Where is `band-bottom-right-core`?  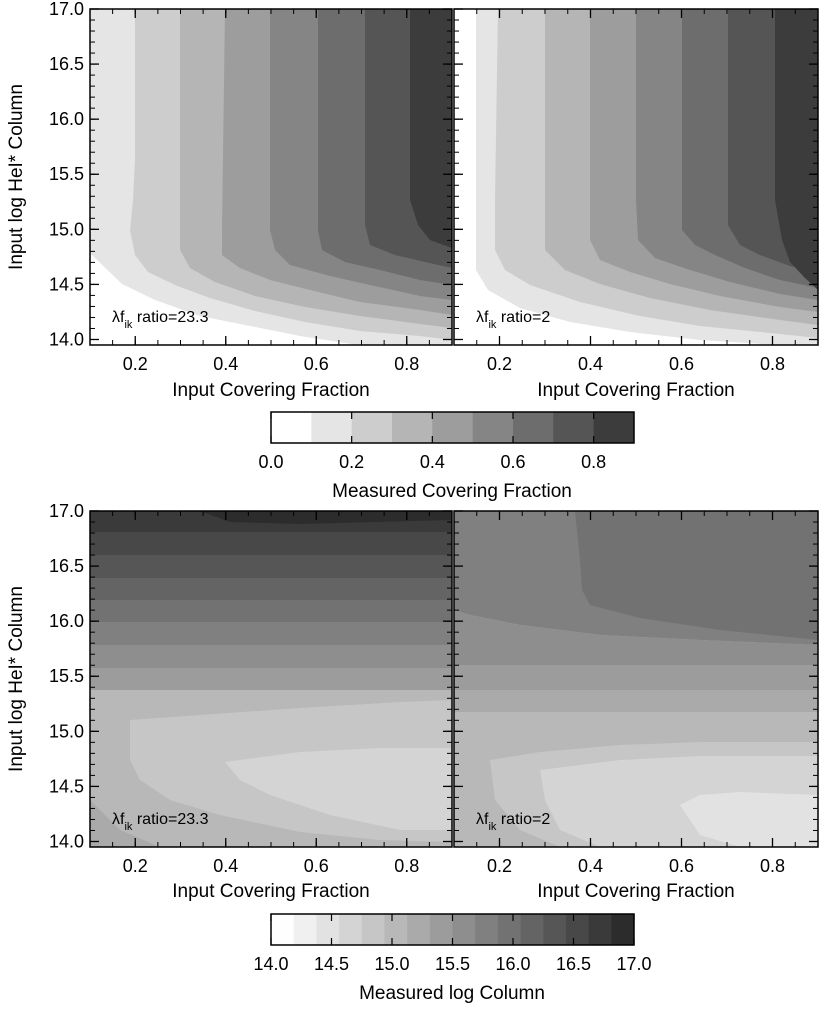
band-bottom-right-core is located at coordinates (749, 819).